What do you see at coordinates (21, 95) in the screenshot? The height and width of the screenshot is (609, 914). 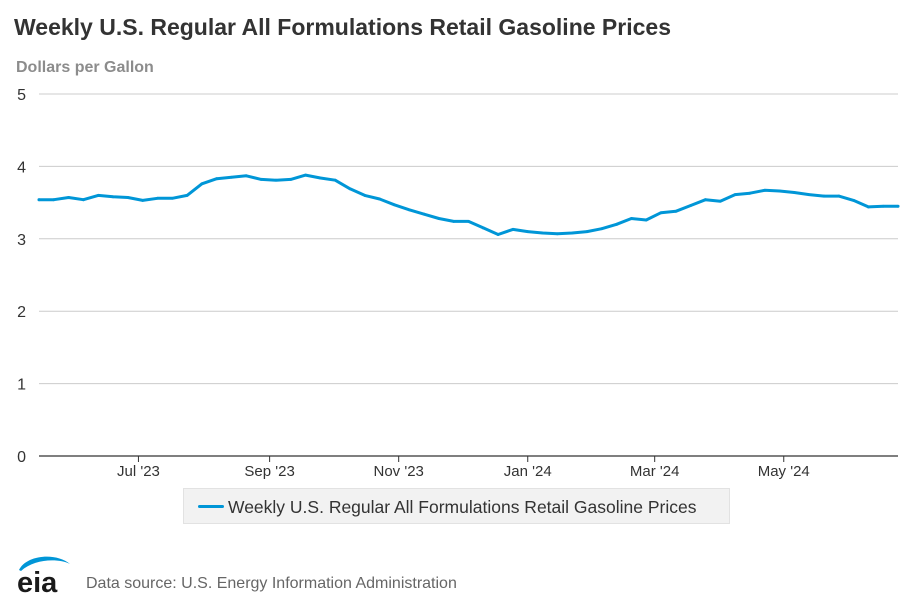 I see `y-tick-label: 5` at bounding box center [21, 95].